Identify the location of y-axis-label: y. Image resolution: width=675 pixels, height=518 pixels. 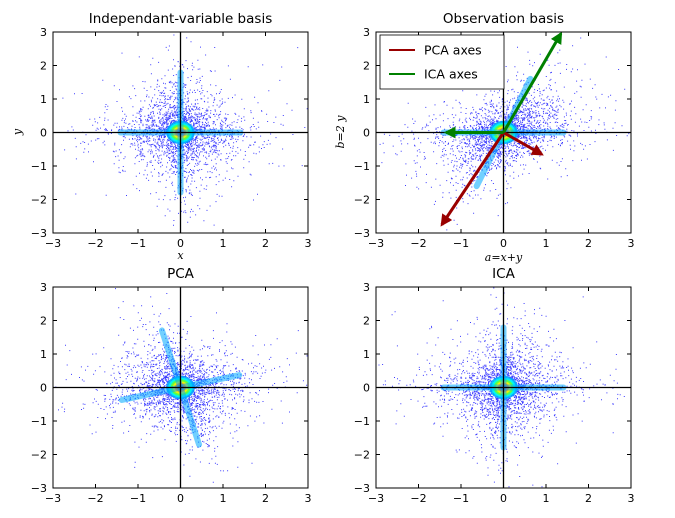
(17, 132).